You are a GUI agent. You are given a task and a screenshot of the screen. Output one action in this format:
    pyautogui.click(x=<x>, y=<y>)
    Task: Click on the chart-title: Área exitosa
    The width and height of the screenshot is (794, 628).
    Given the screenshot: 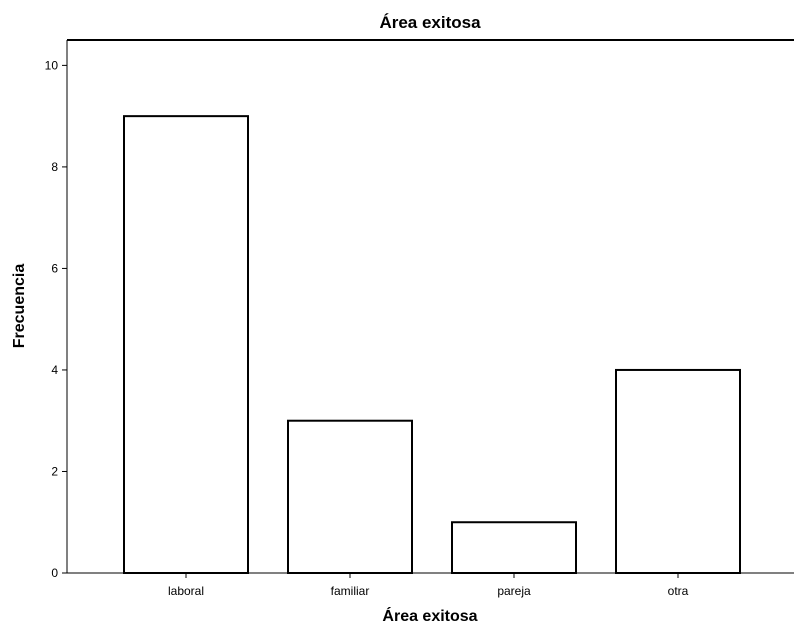 What is the action you would take?
    pyautogui.click(x=430, y=22)
    